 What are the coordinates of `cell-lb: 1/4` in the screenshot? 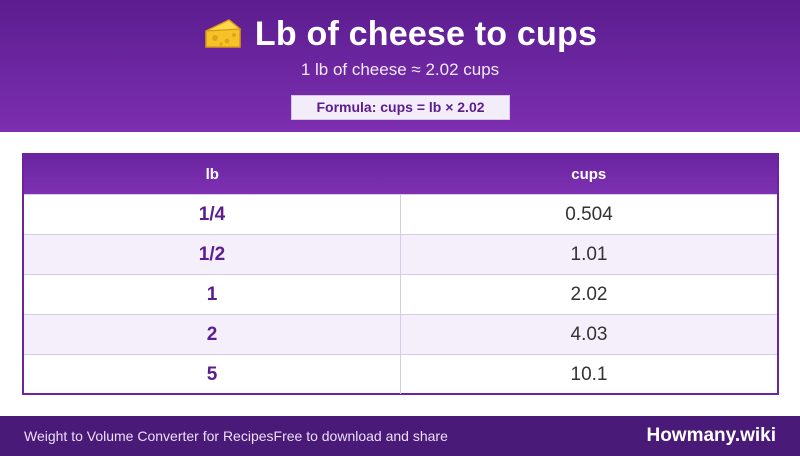 It's located at (212, 214).